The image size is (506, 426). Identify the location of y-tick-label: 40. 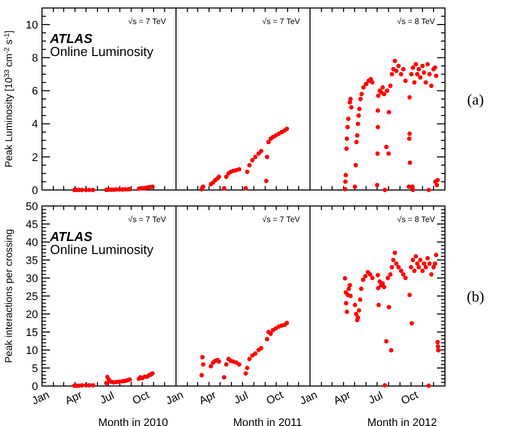
(32, 242).